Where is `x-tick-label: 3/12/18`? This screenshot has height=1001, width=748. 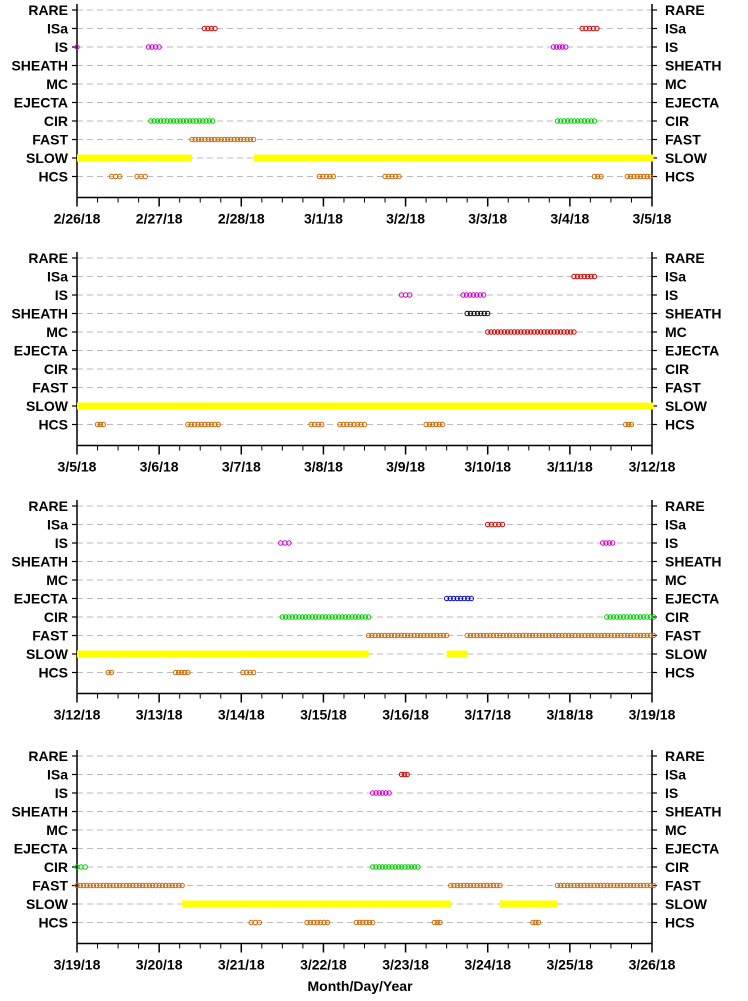
x-tick-label: 3/12/18 is located at coordinates (77, 715).